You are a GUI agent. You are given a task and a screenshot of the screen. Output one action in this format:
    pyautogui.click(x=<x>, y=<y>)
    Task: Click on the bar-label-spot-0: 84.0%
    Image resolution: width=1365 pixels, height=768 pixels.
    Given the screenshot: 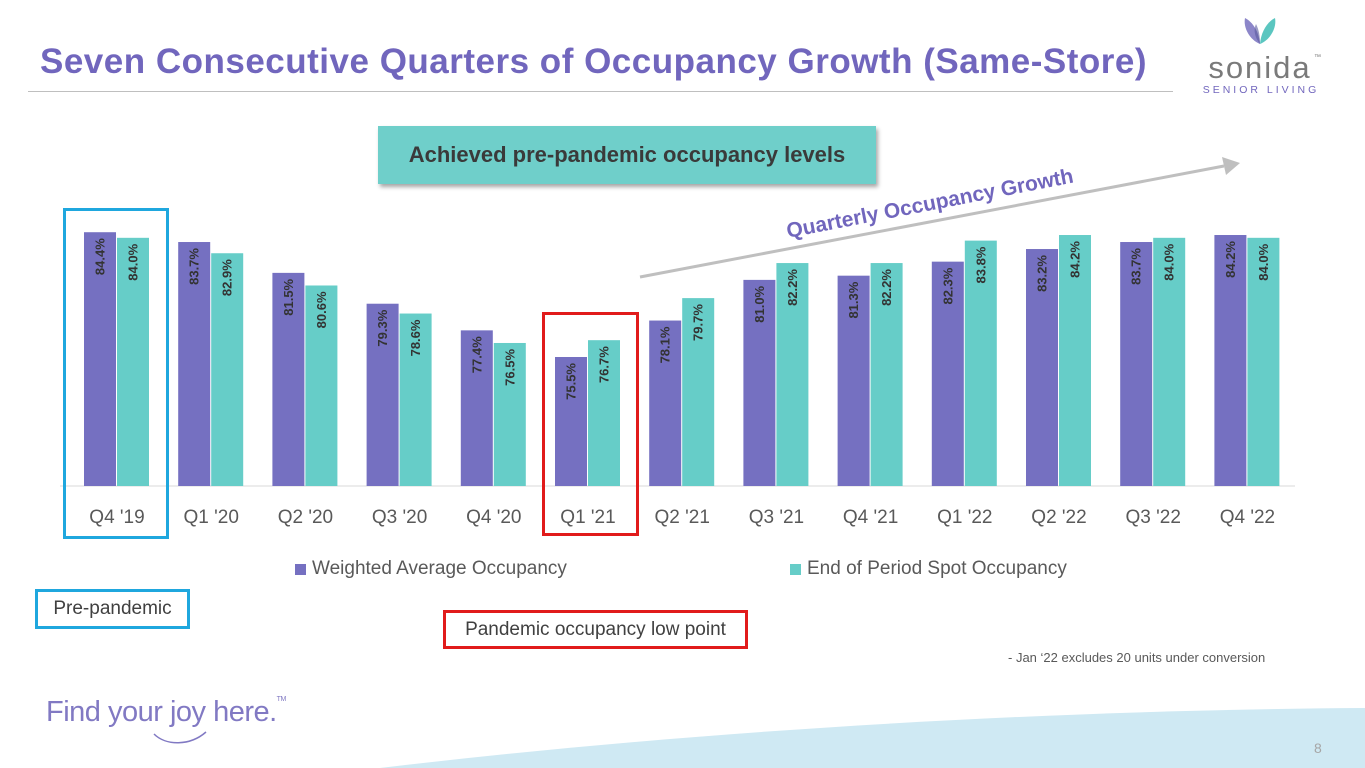 What is the action you would take?
    pyautogui.click(x=133, y=261)
    